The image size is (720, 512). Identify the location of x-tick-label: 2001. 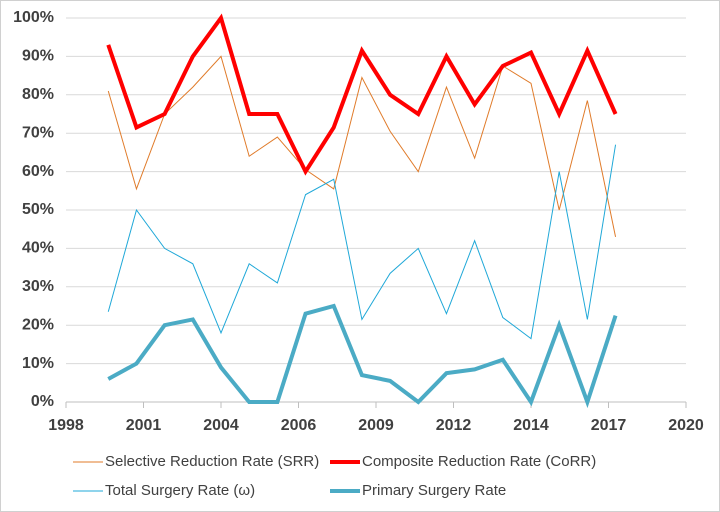
(144, 425).